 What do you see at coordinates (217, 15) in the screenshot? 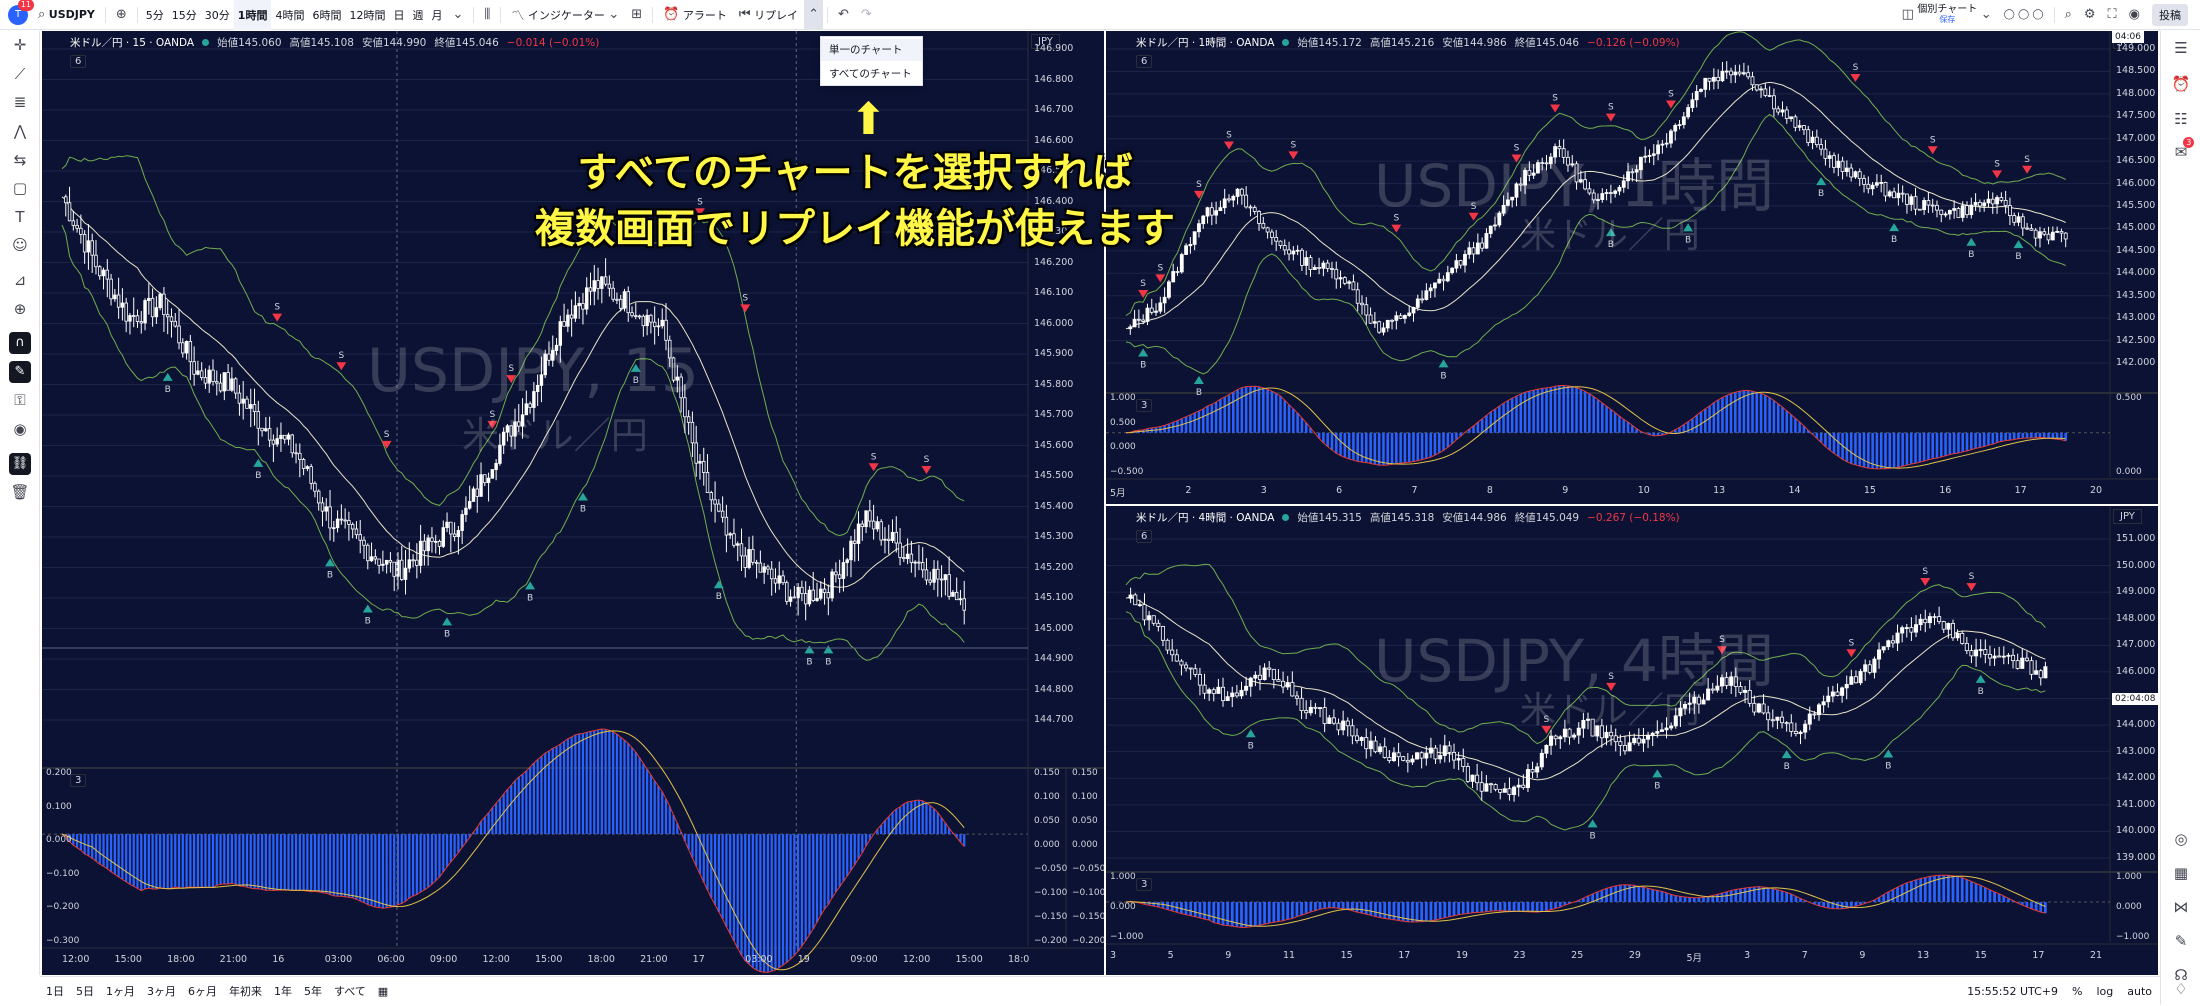
I see `interval-2: 30分` at bounding box center [217, 15].